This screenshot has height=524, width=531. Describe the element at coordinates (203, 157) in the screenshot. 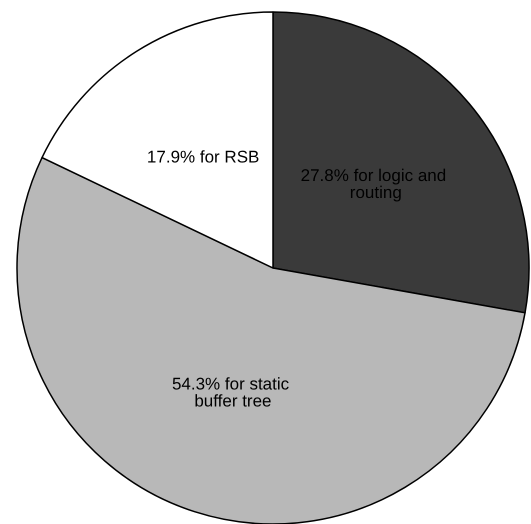

I see `slice-label: 17.9% for RSB` at that location.